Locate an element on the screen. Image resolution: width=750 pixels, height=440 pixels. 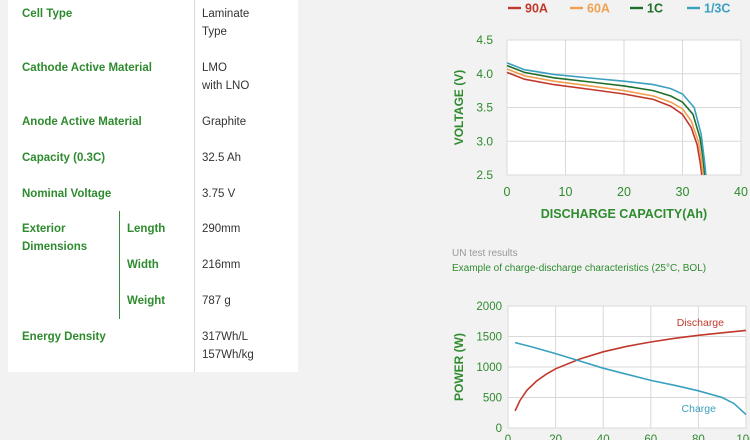
chart2-discharge-label: Discharge is located at coordinates (700, 323).